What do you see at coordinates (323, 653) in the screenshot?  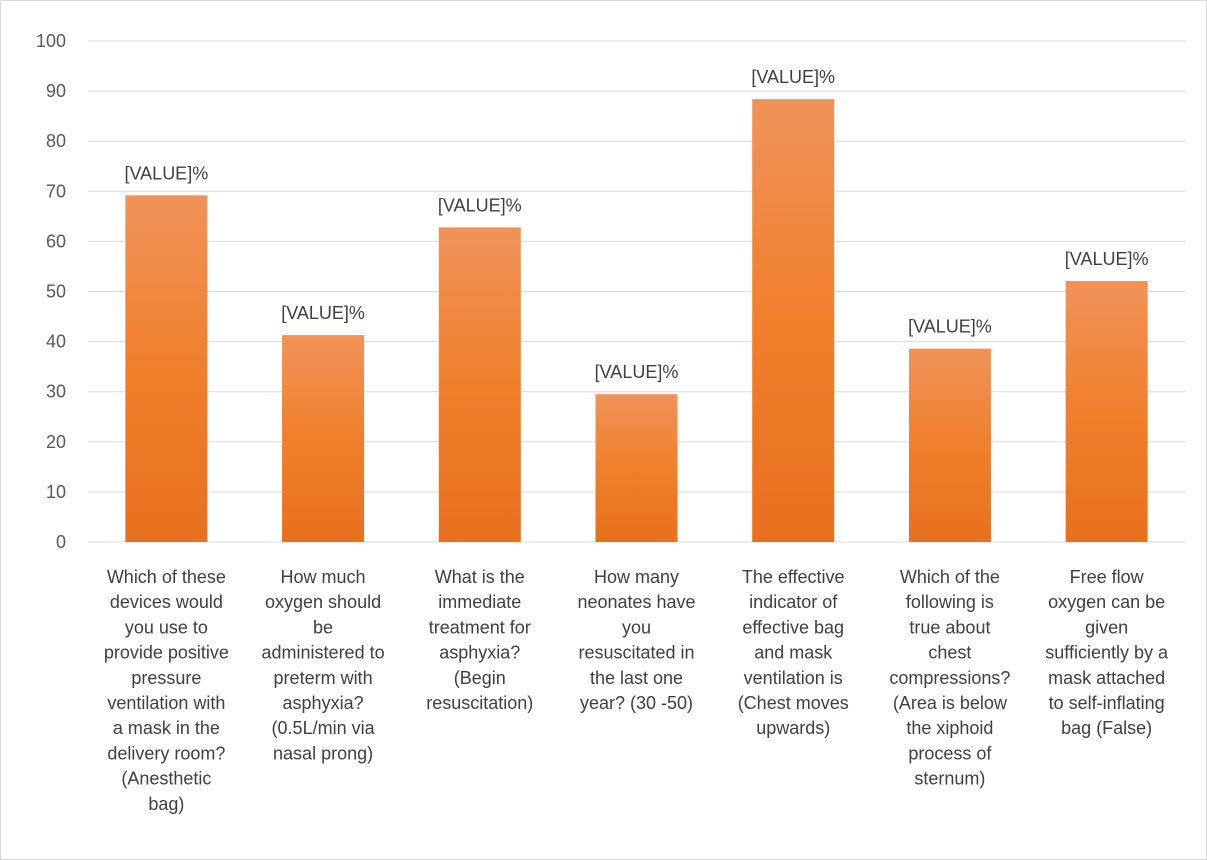 I see `category-label-line: administered to` at bounding box center [323, 653].